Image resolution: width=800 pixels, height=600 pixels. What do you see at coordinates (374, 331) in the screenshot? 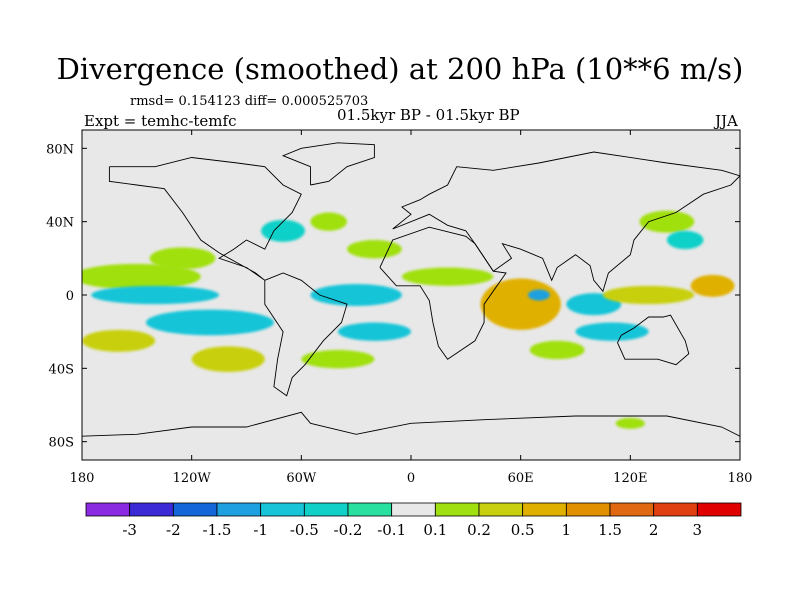
I see `anomaly-south-atlantic-neg` at bounding box center [374, 331].